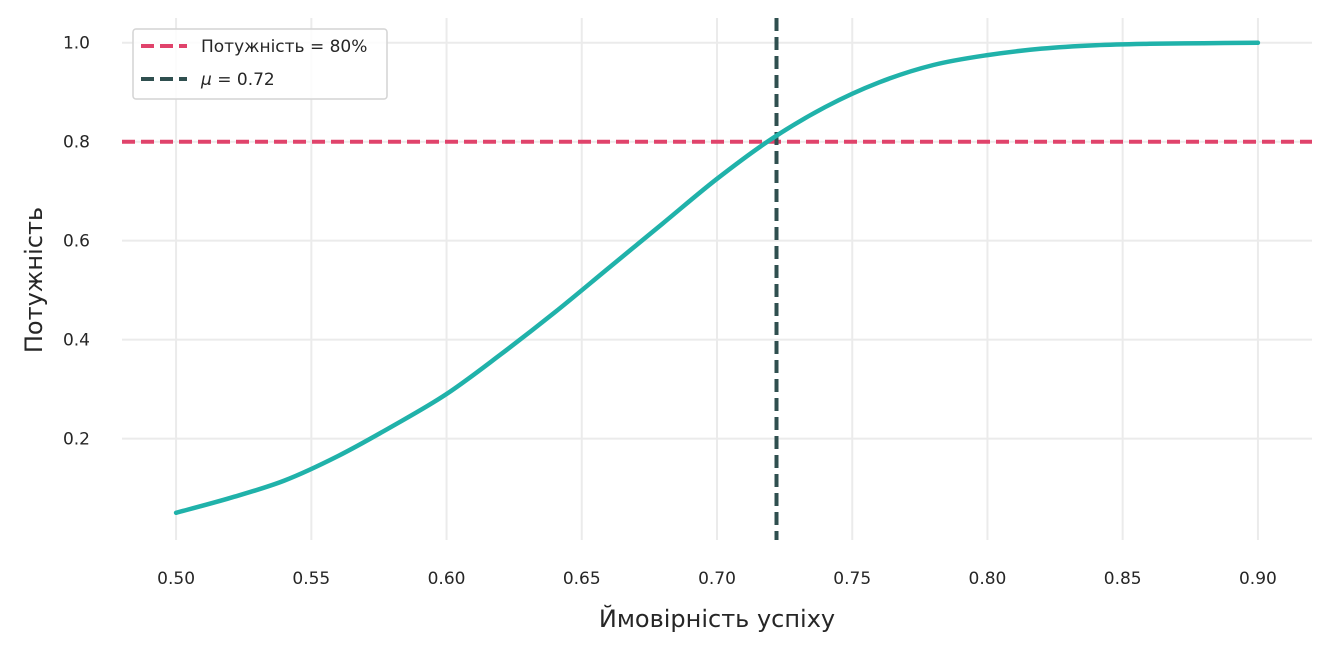 Image resolution: width=1331 pixels, height=657 pixels. I want to click on x-tick-label: 0.60, so click(447, 579).